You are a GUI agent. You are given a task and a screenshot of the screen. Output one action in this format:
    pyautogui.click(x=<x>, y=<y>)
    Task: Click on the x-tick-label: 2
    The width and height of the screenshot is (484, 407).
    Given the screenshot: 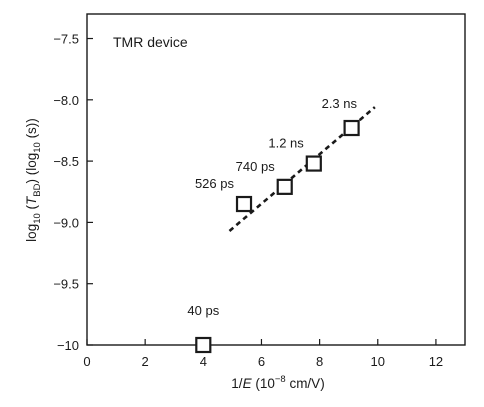 What is the action you would take?
    pyautogui.click(x=145, y=361)
    